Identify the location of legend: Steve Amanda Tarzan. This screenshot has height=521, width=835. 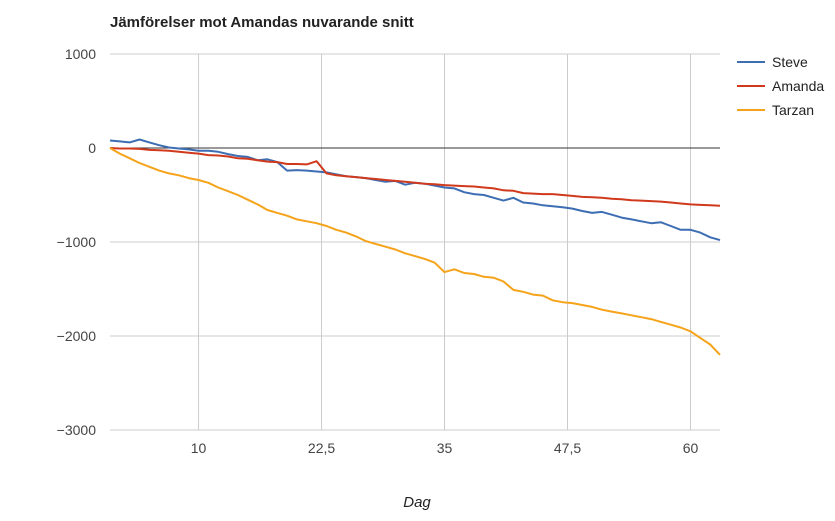
(780, 86).